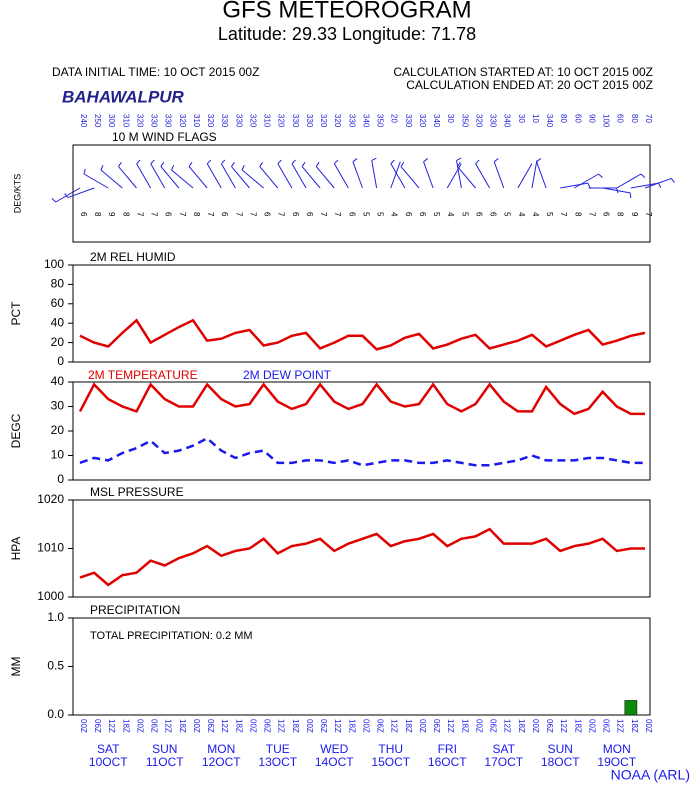 The width and height of the screenshot is (695, 787). What do you see at coordinates (503, 762) in the screenshot?
I see `date-label: 17OCT` at bounding box center [503, 762].